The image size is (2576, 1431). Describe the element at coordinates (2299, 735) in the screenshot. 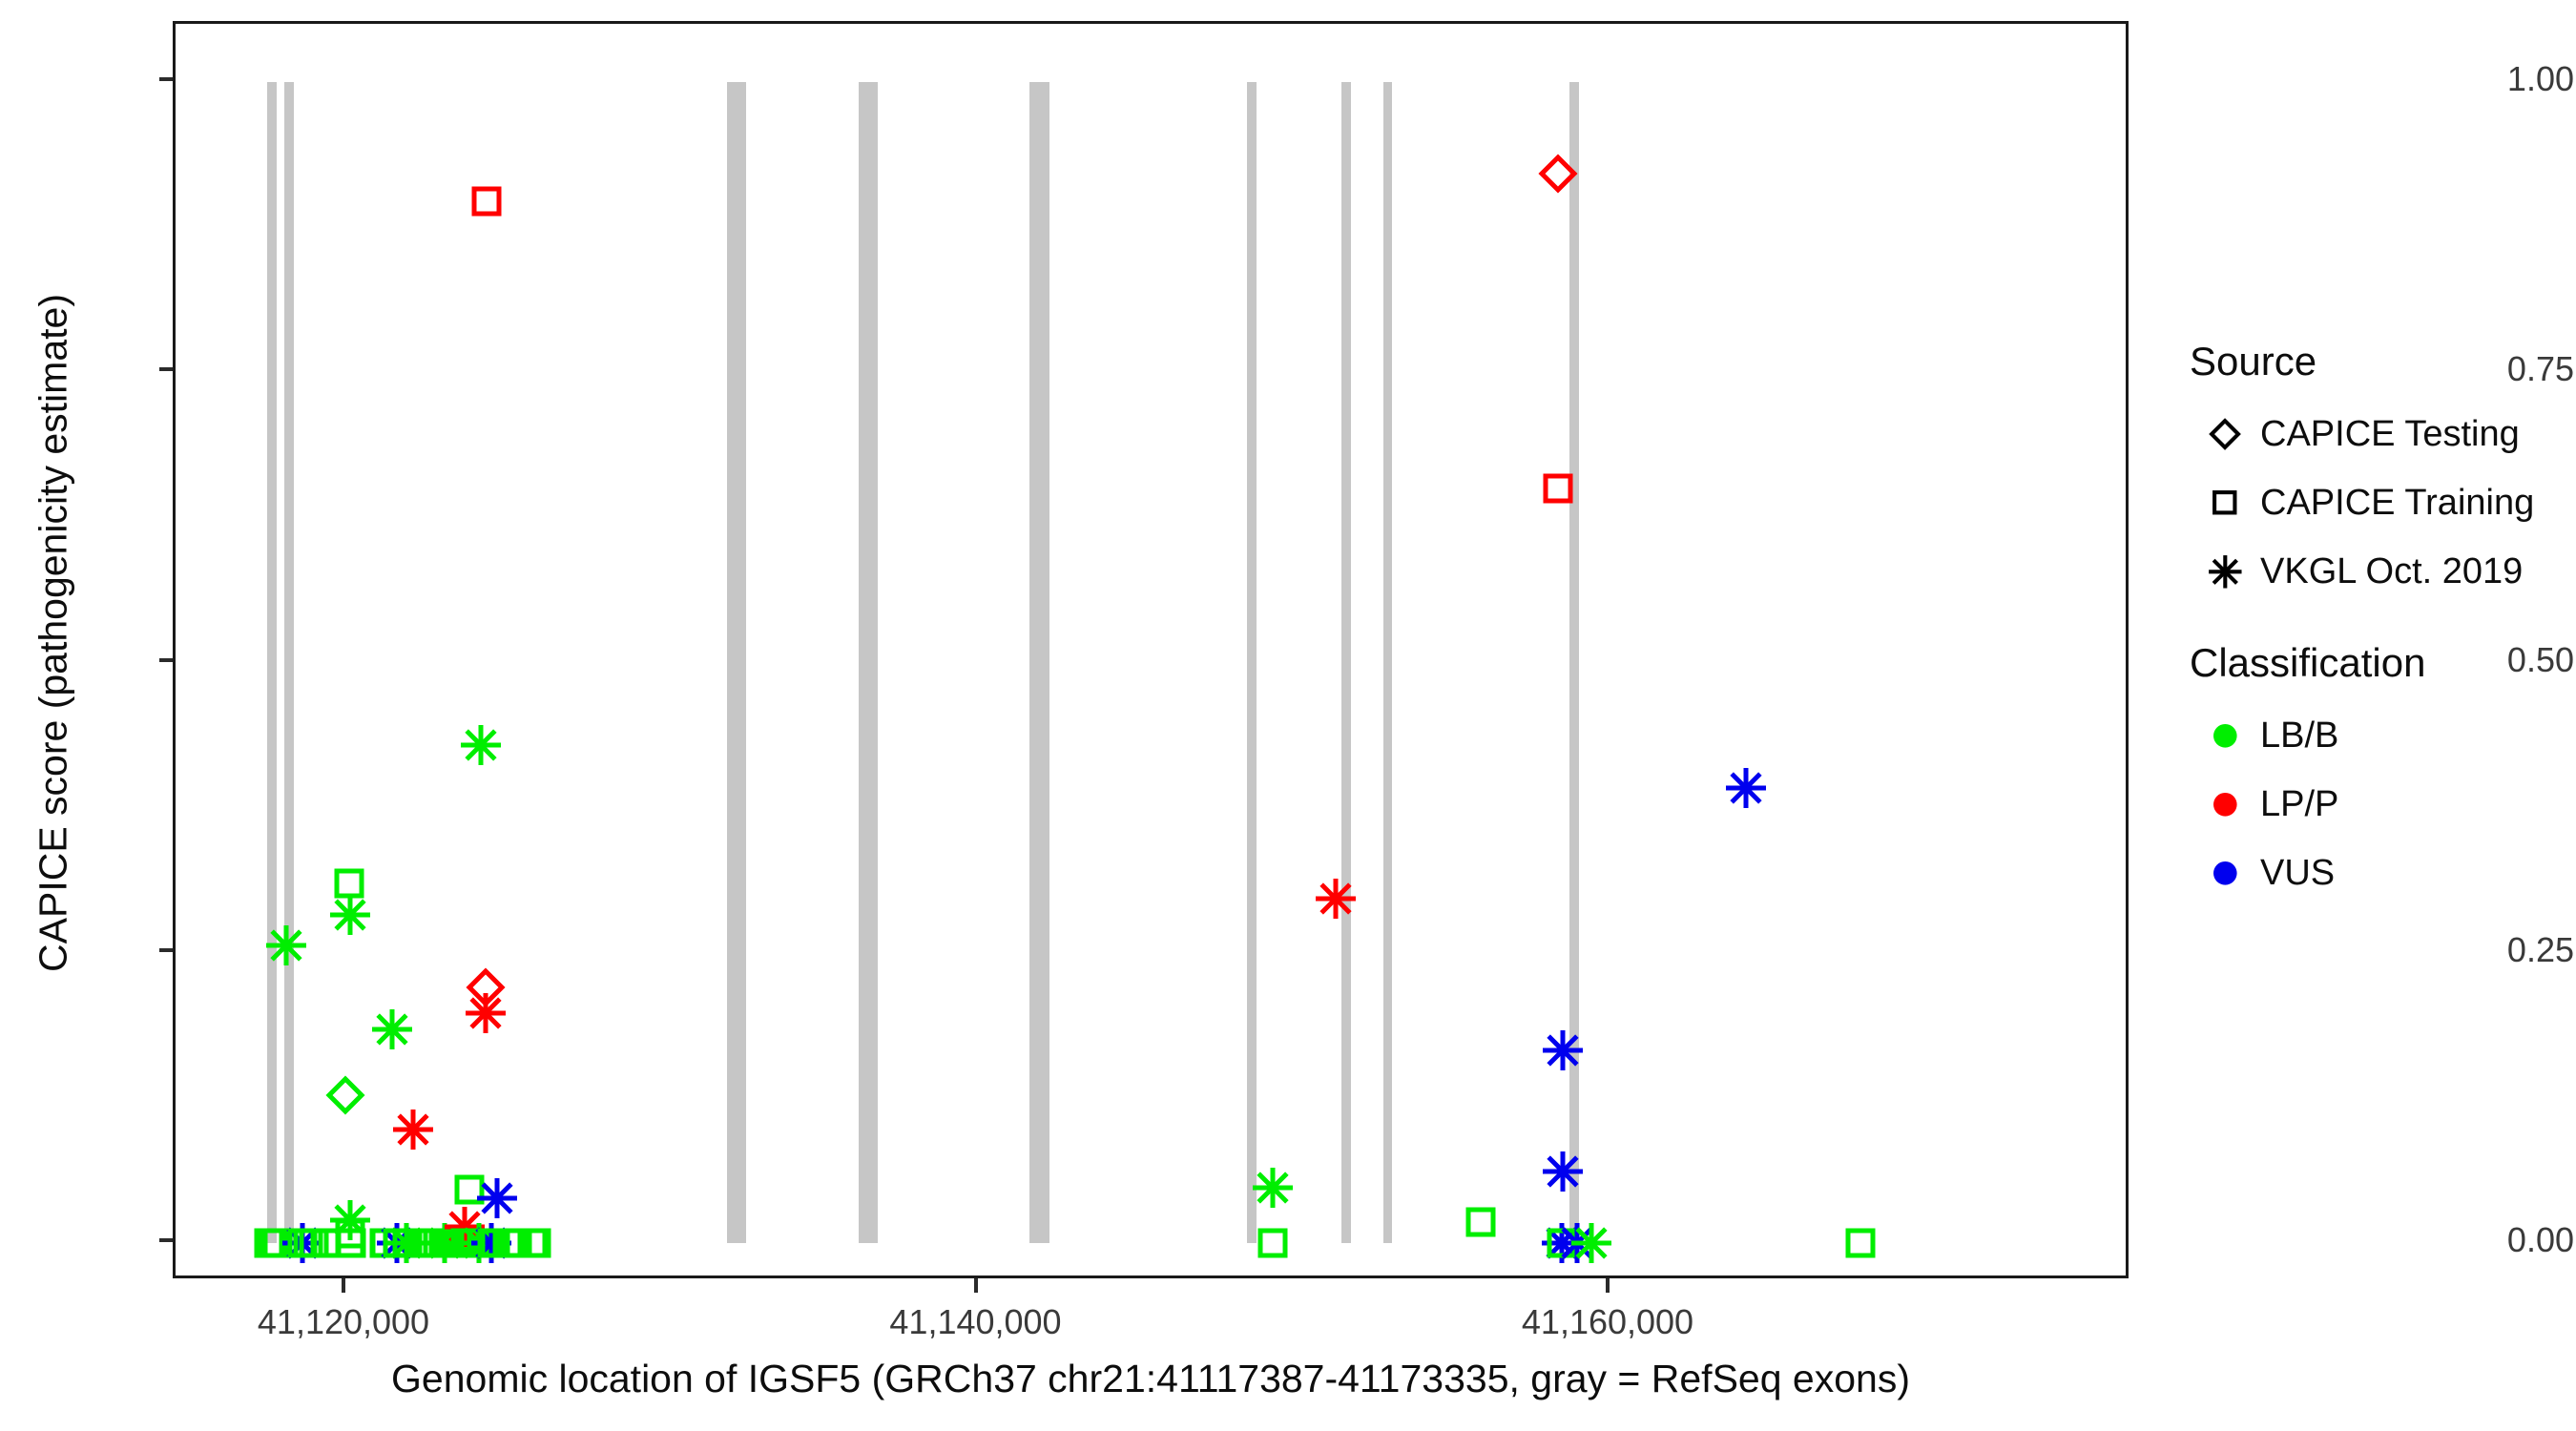

I see `legend-label: LB/B` at that location.